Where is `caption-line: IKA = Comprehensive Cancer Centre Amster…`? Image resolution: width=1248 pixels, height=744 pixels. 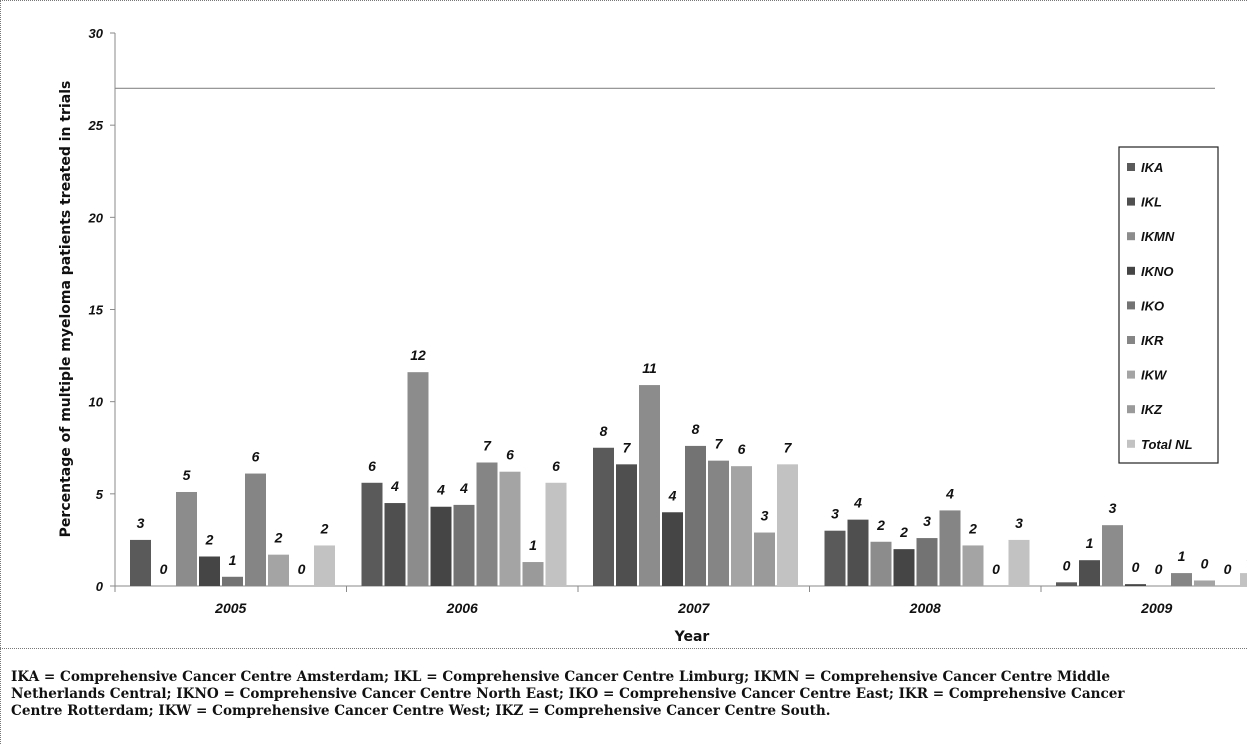
caption-line: IKA = Comprehensive Cancer Centre Amster… is located at coordinates (560, 677).